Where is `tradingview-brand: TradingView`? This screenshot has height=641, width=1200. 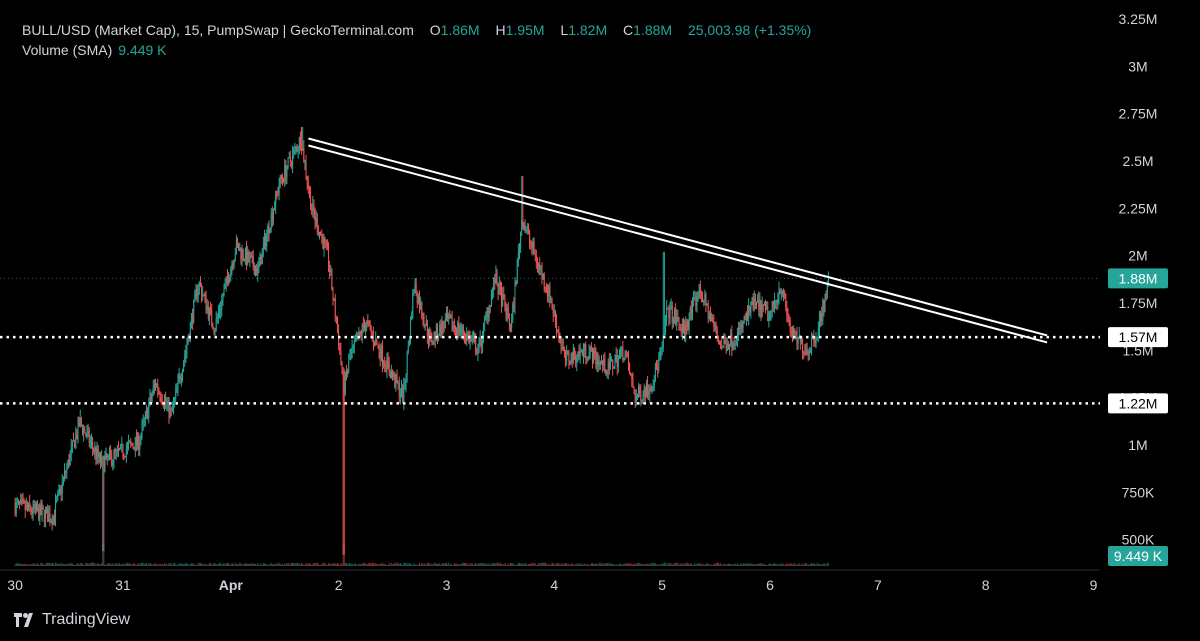 tradingview-brand: TradingView is located at coordinates (72, 620).